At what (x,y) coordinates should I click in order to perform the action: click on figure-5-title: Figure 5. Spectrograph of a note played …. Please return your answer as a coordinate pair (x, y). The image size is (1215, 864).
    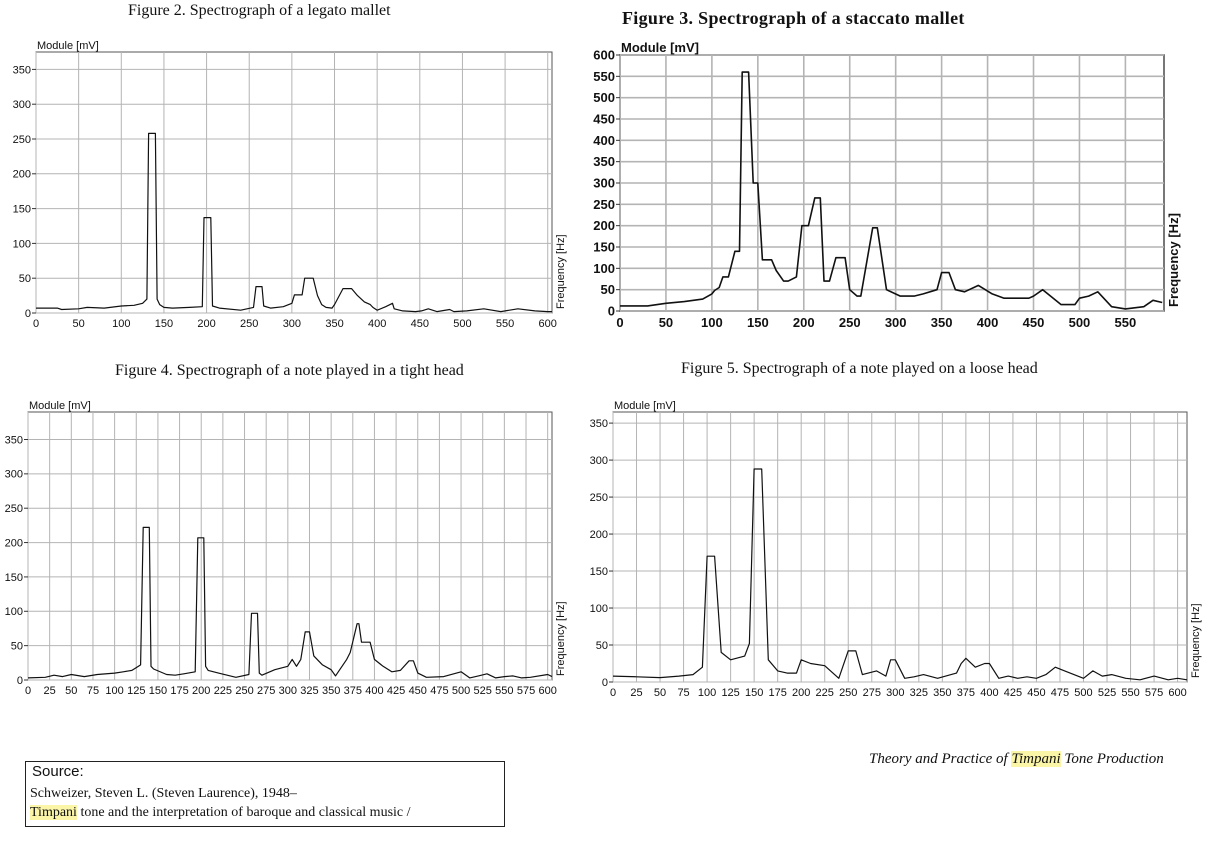
    Looking at the image, I should click on (859, 368).